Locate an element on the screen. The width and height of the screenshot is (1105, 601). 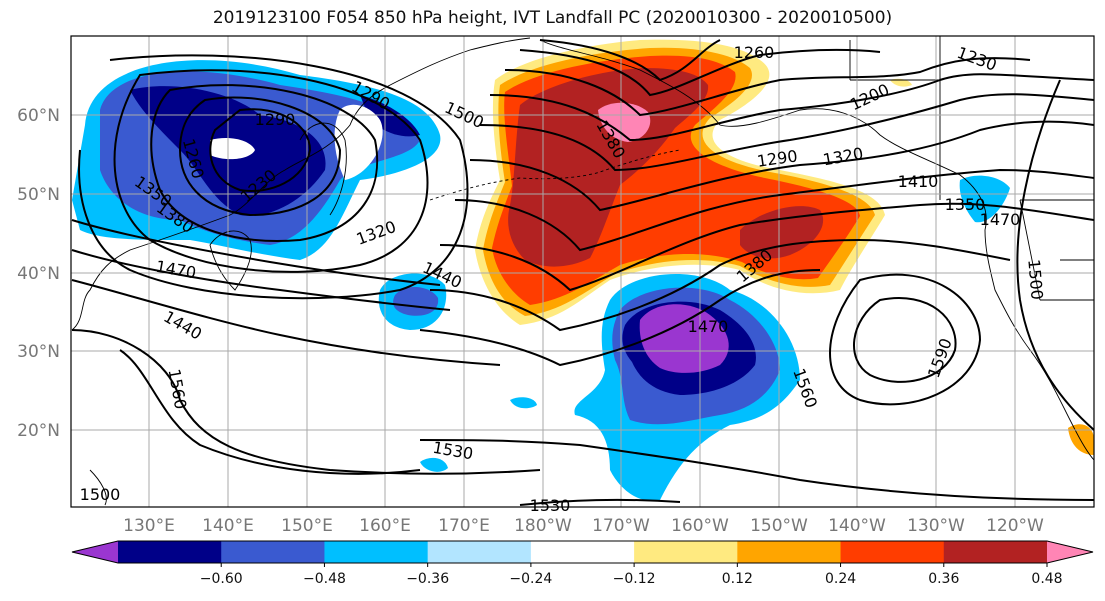
lat-label-60n: 60°N is located at coordinates (38, 116).